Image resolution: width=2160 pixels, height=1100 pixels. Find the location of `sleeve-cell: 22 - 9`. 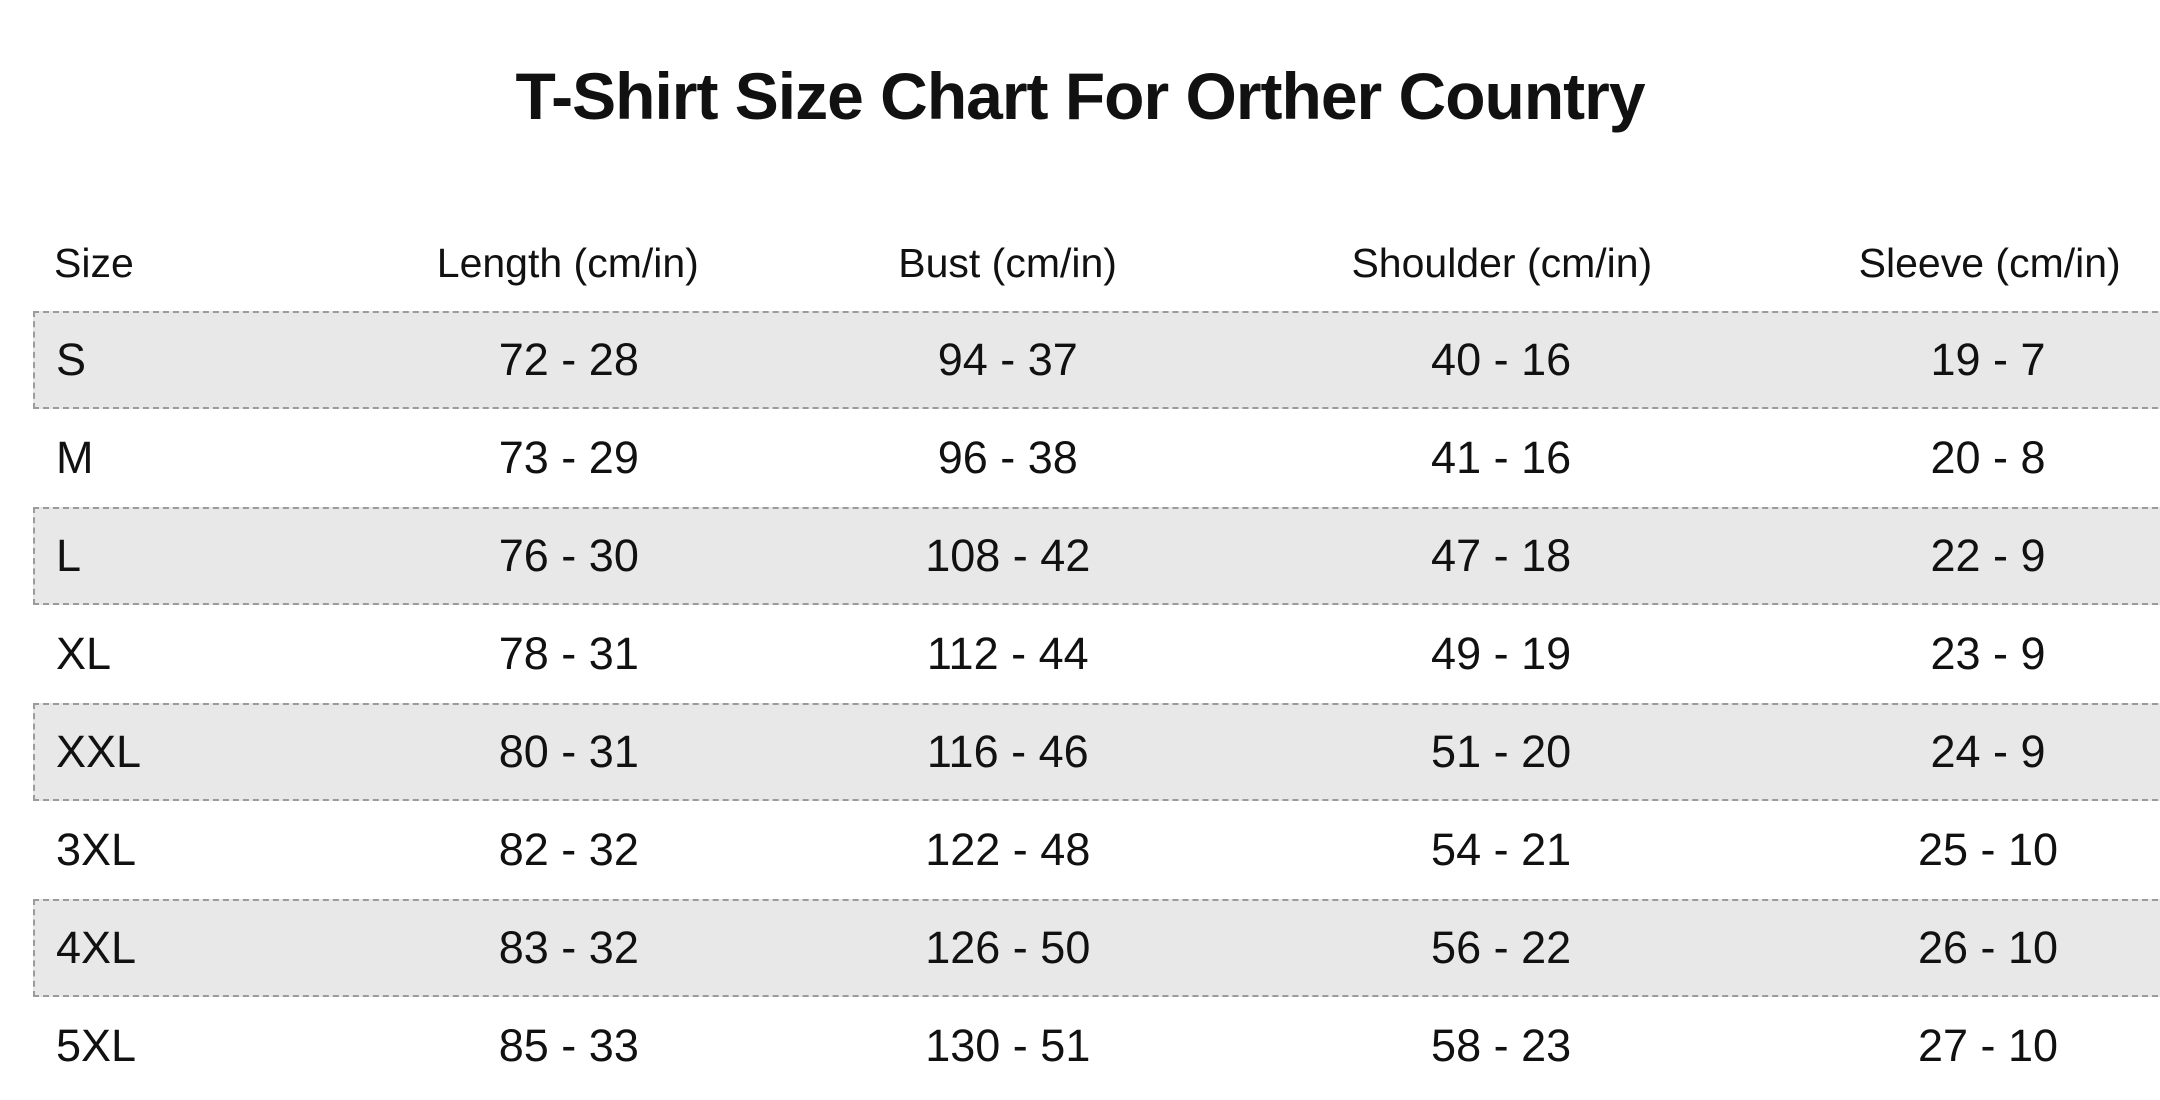

sleeve-cell: 22 - 9 is located at coordinates (1988, 555).